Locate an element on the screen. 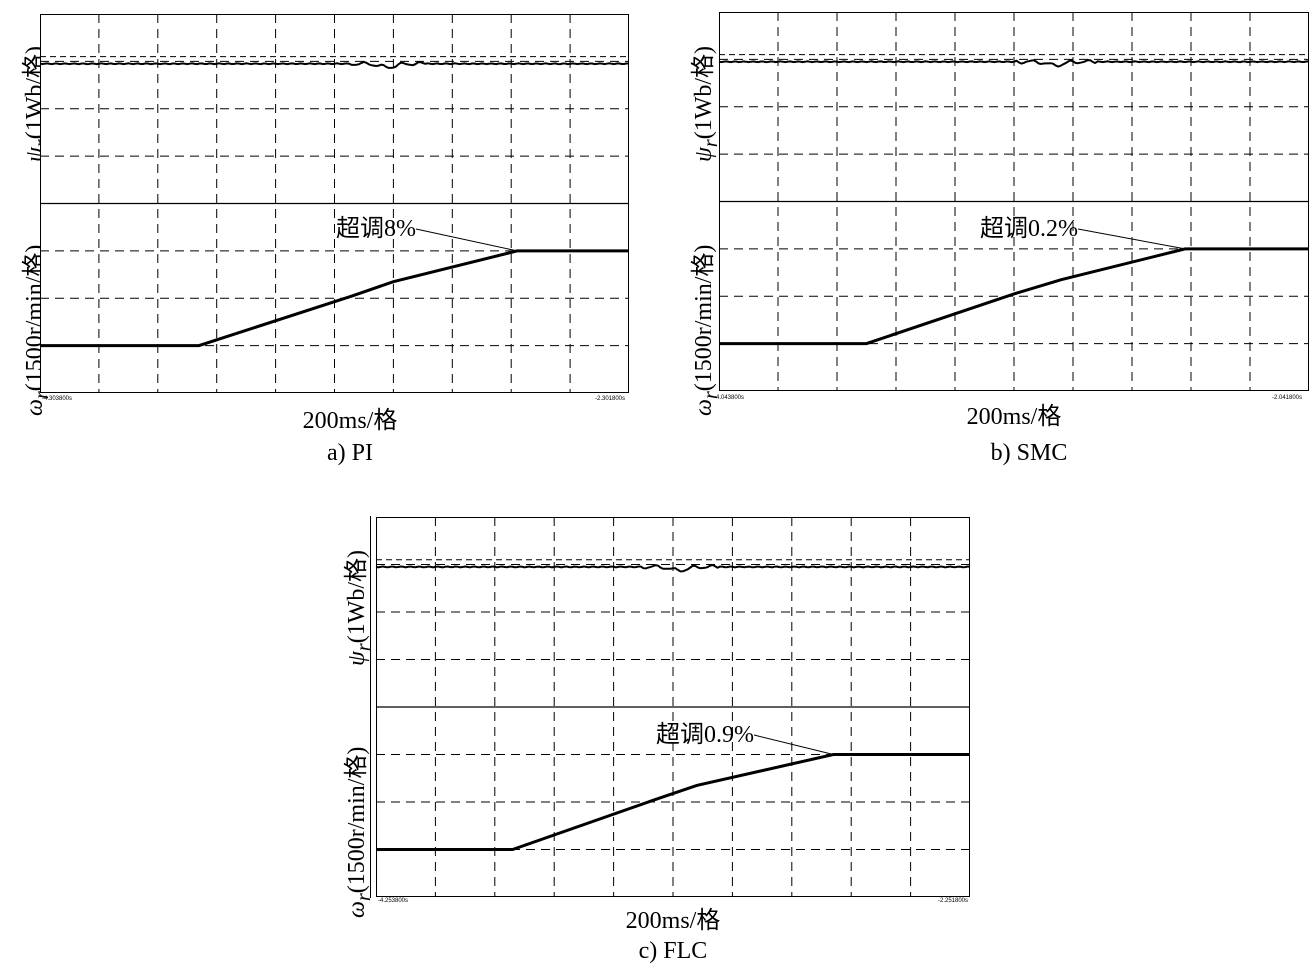 The image size is (1311, 971). x-start-tick: -4.043800s is located at coordinates (729, 398).